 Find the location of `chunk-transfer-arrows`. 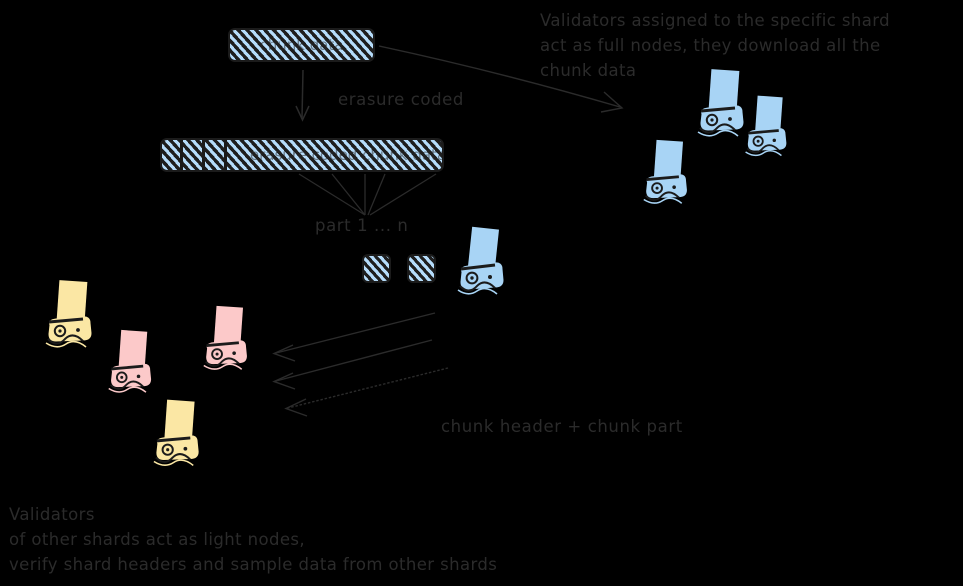

chunk-transfer-arrows is located at coordinates (360, 364).